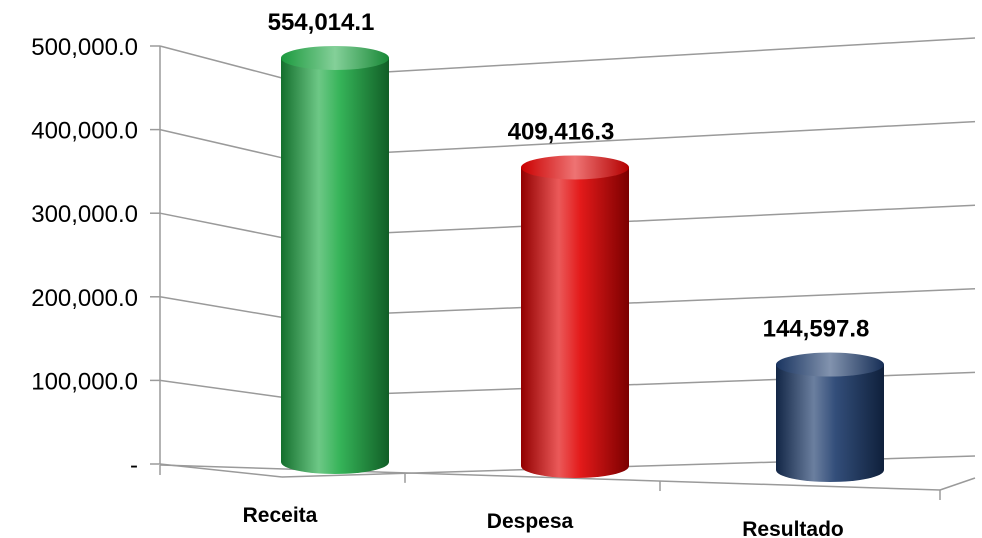 The width and height of the screenshot is (982, 538). I want to click on bar-despesa, so click(575, 316).